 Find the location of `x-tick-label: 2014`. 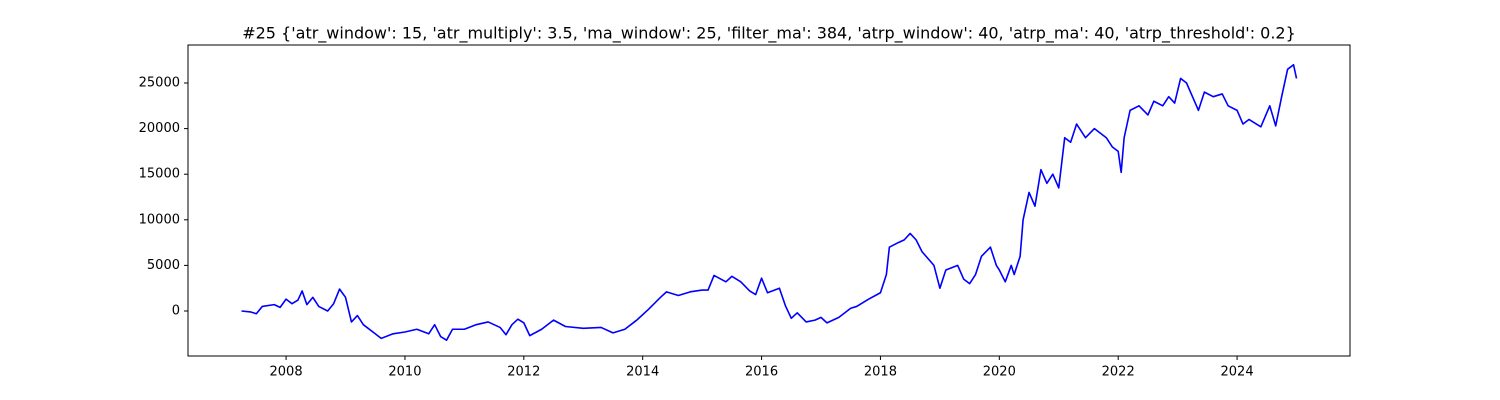

x-tick-label: 2014 is located at coordinates (642, 372).